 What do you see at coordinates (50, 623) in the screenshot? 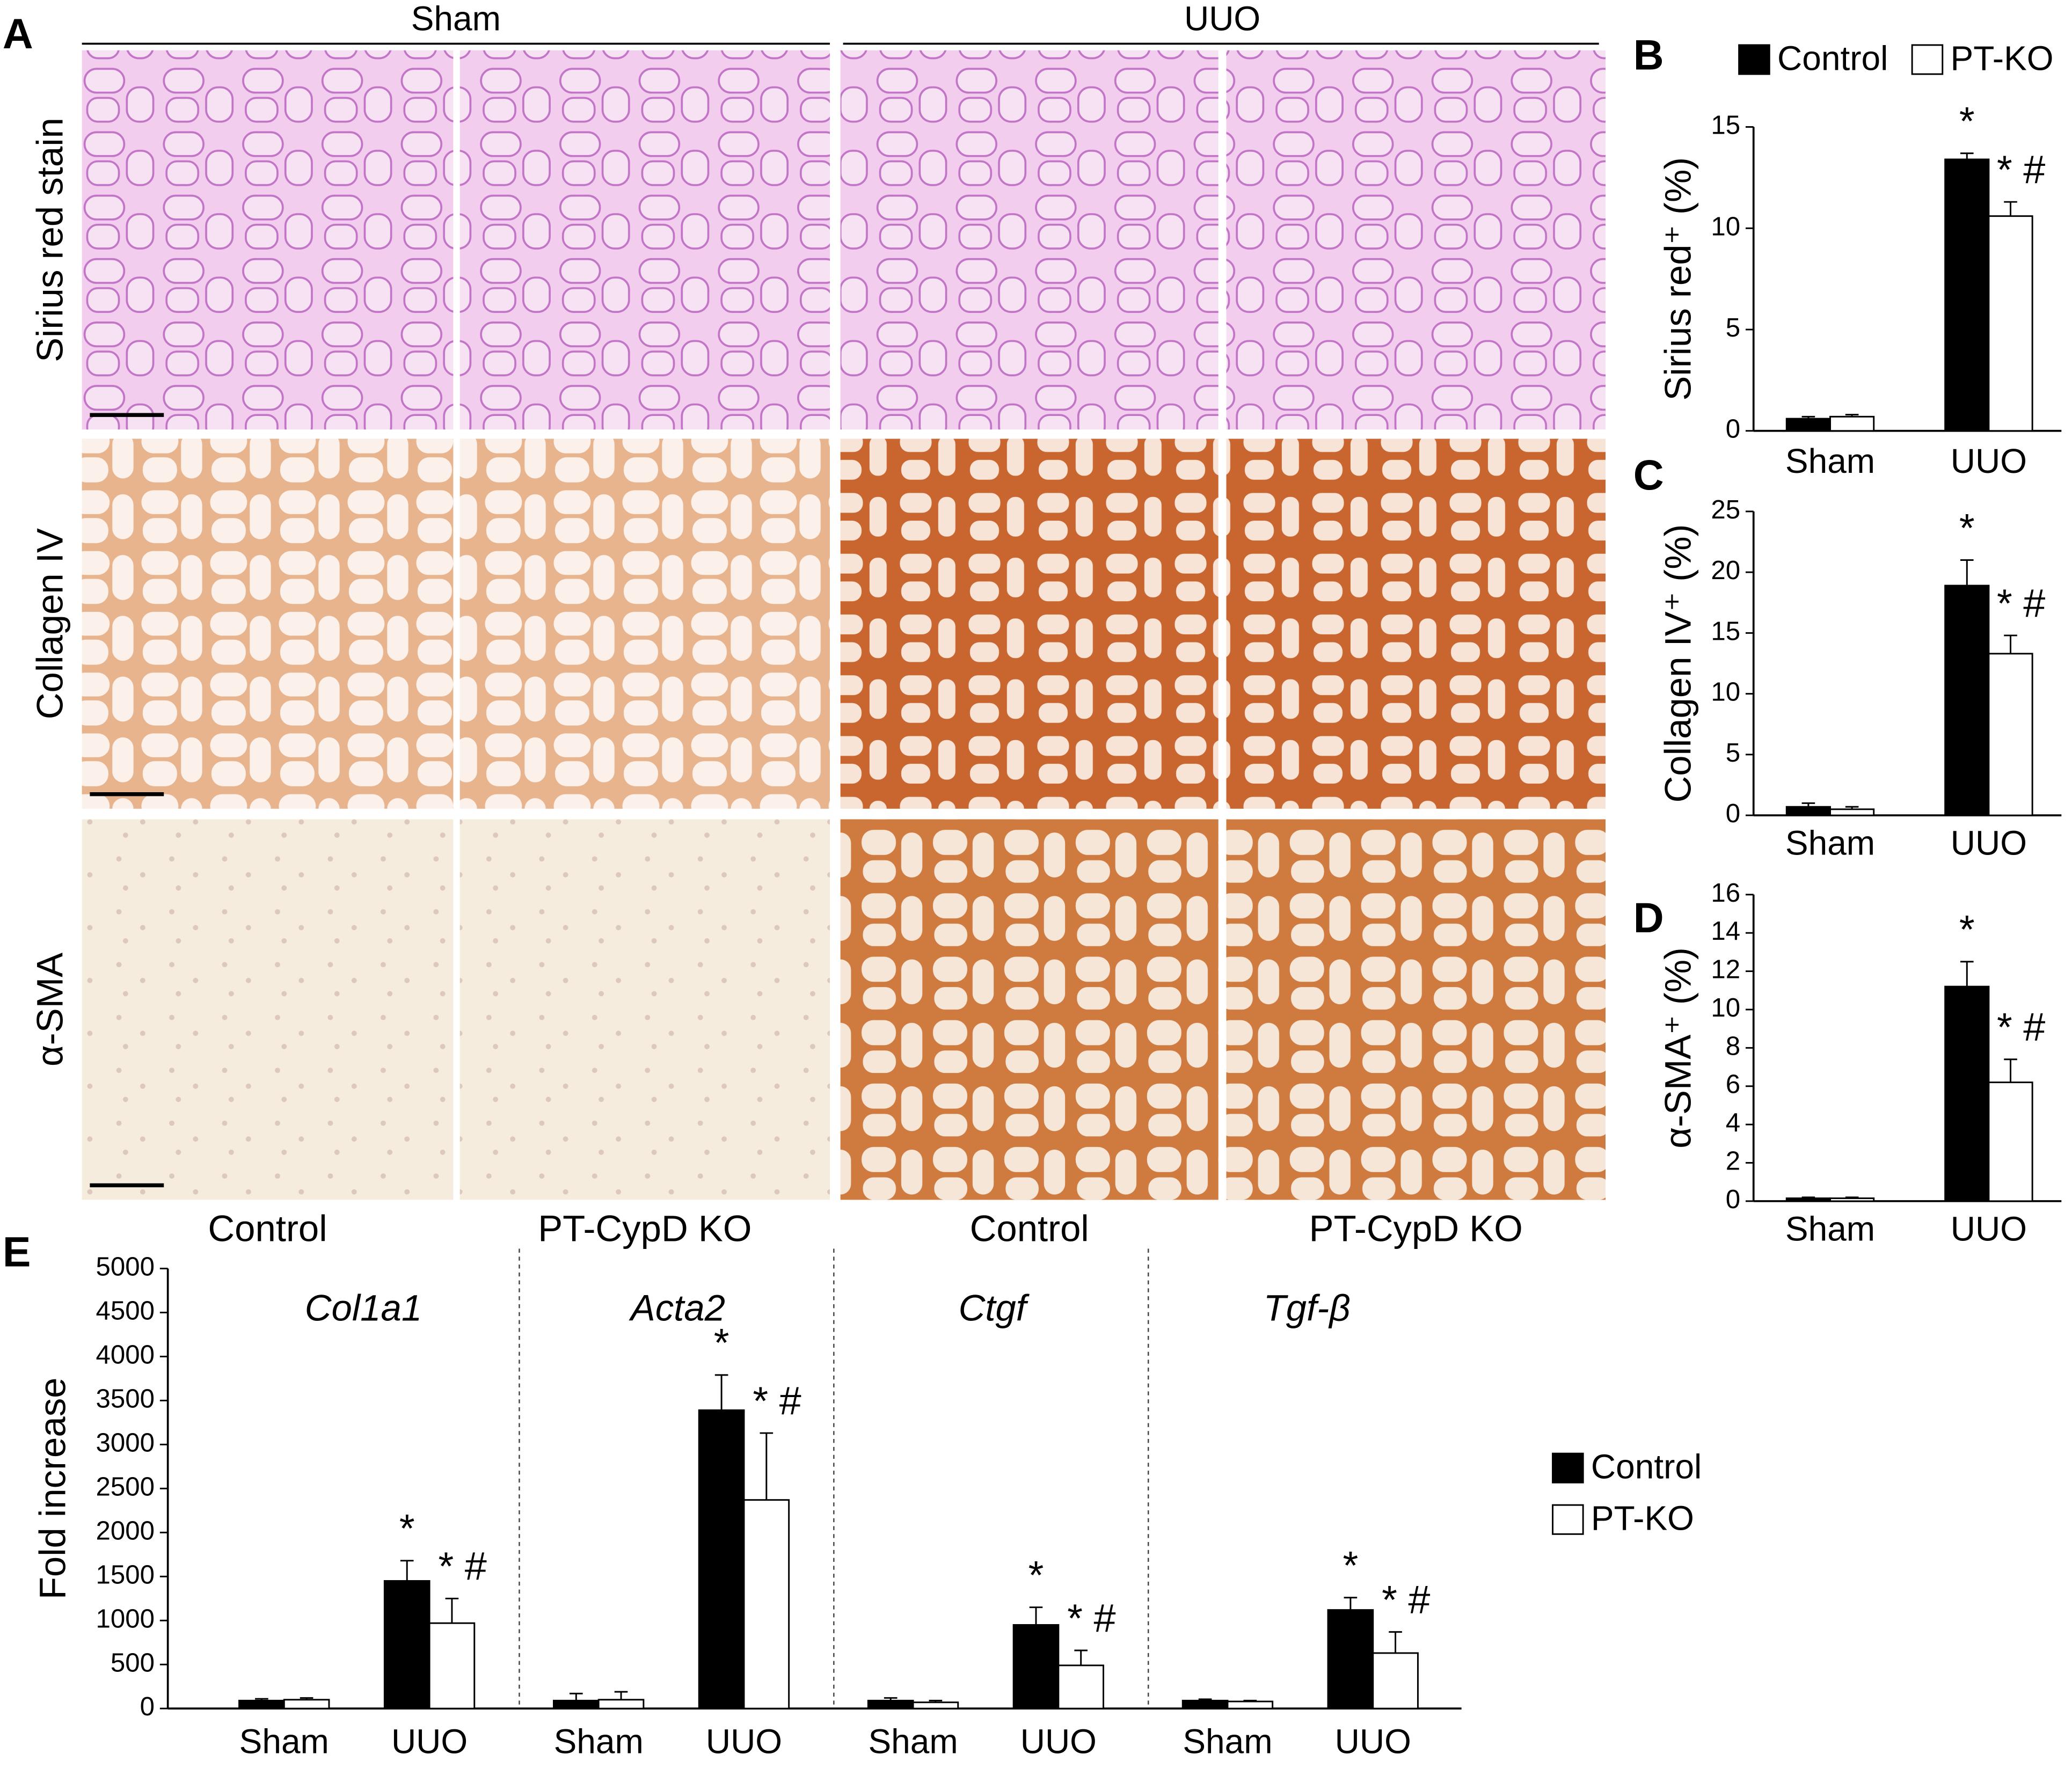
I see `row-label: Collagen IV` at bounding box center [50, 623].